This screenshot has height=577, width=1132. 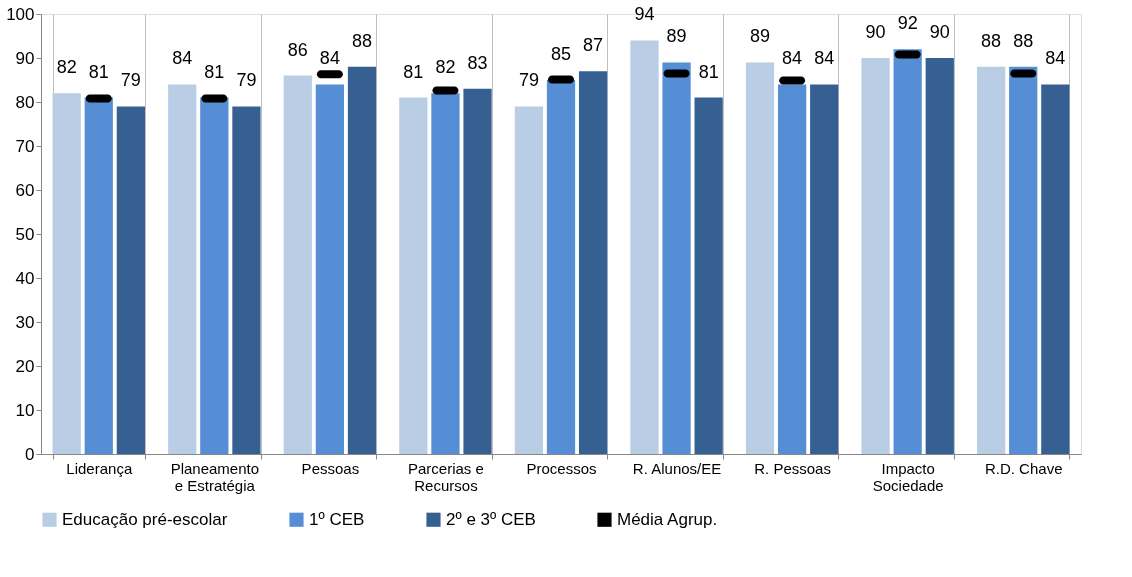 What do you see at coordinates (1023, 468) in the screenshot?
I see `x-tick-label: R.D. Chave` at bounding box center [1023, 468].